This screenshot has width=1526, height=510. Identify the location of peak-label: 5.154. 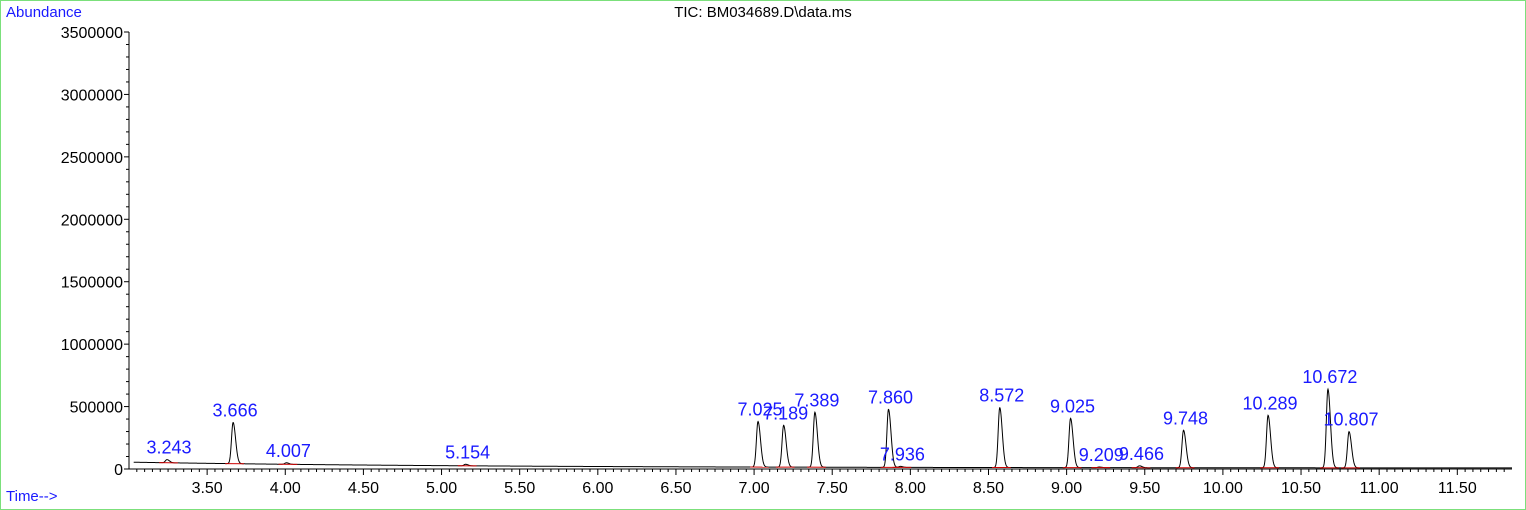
(467, 452).